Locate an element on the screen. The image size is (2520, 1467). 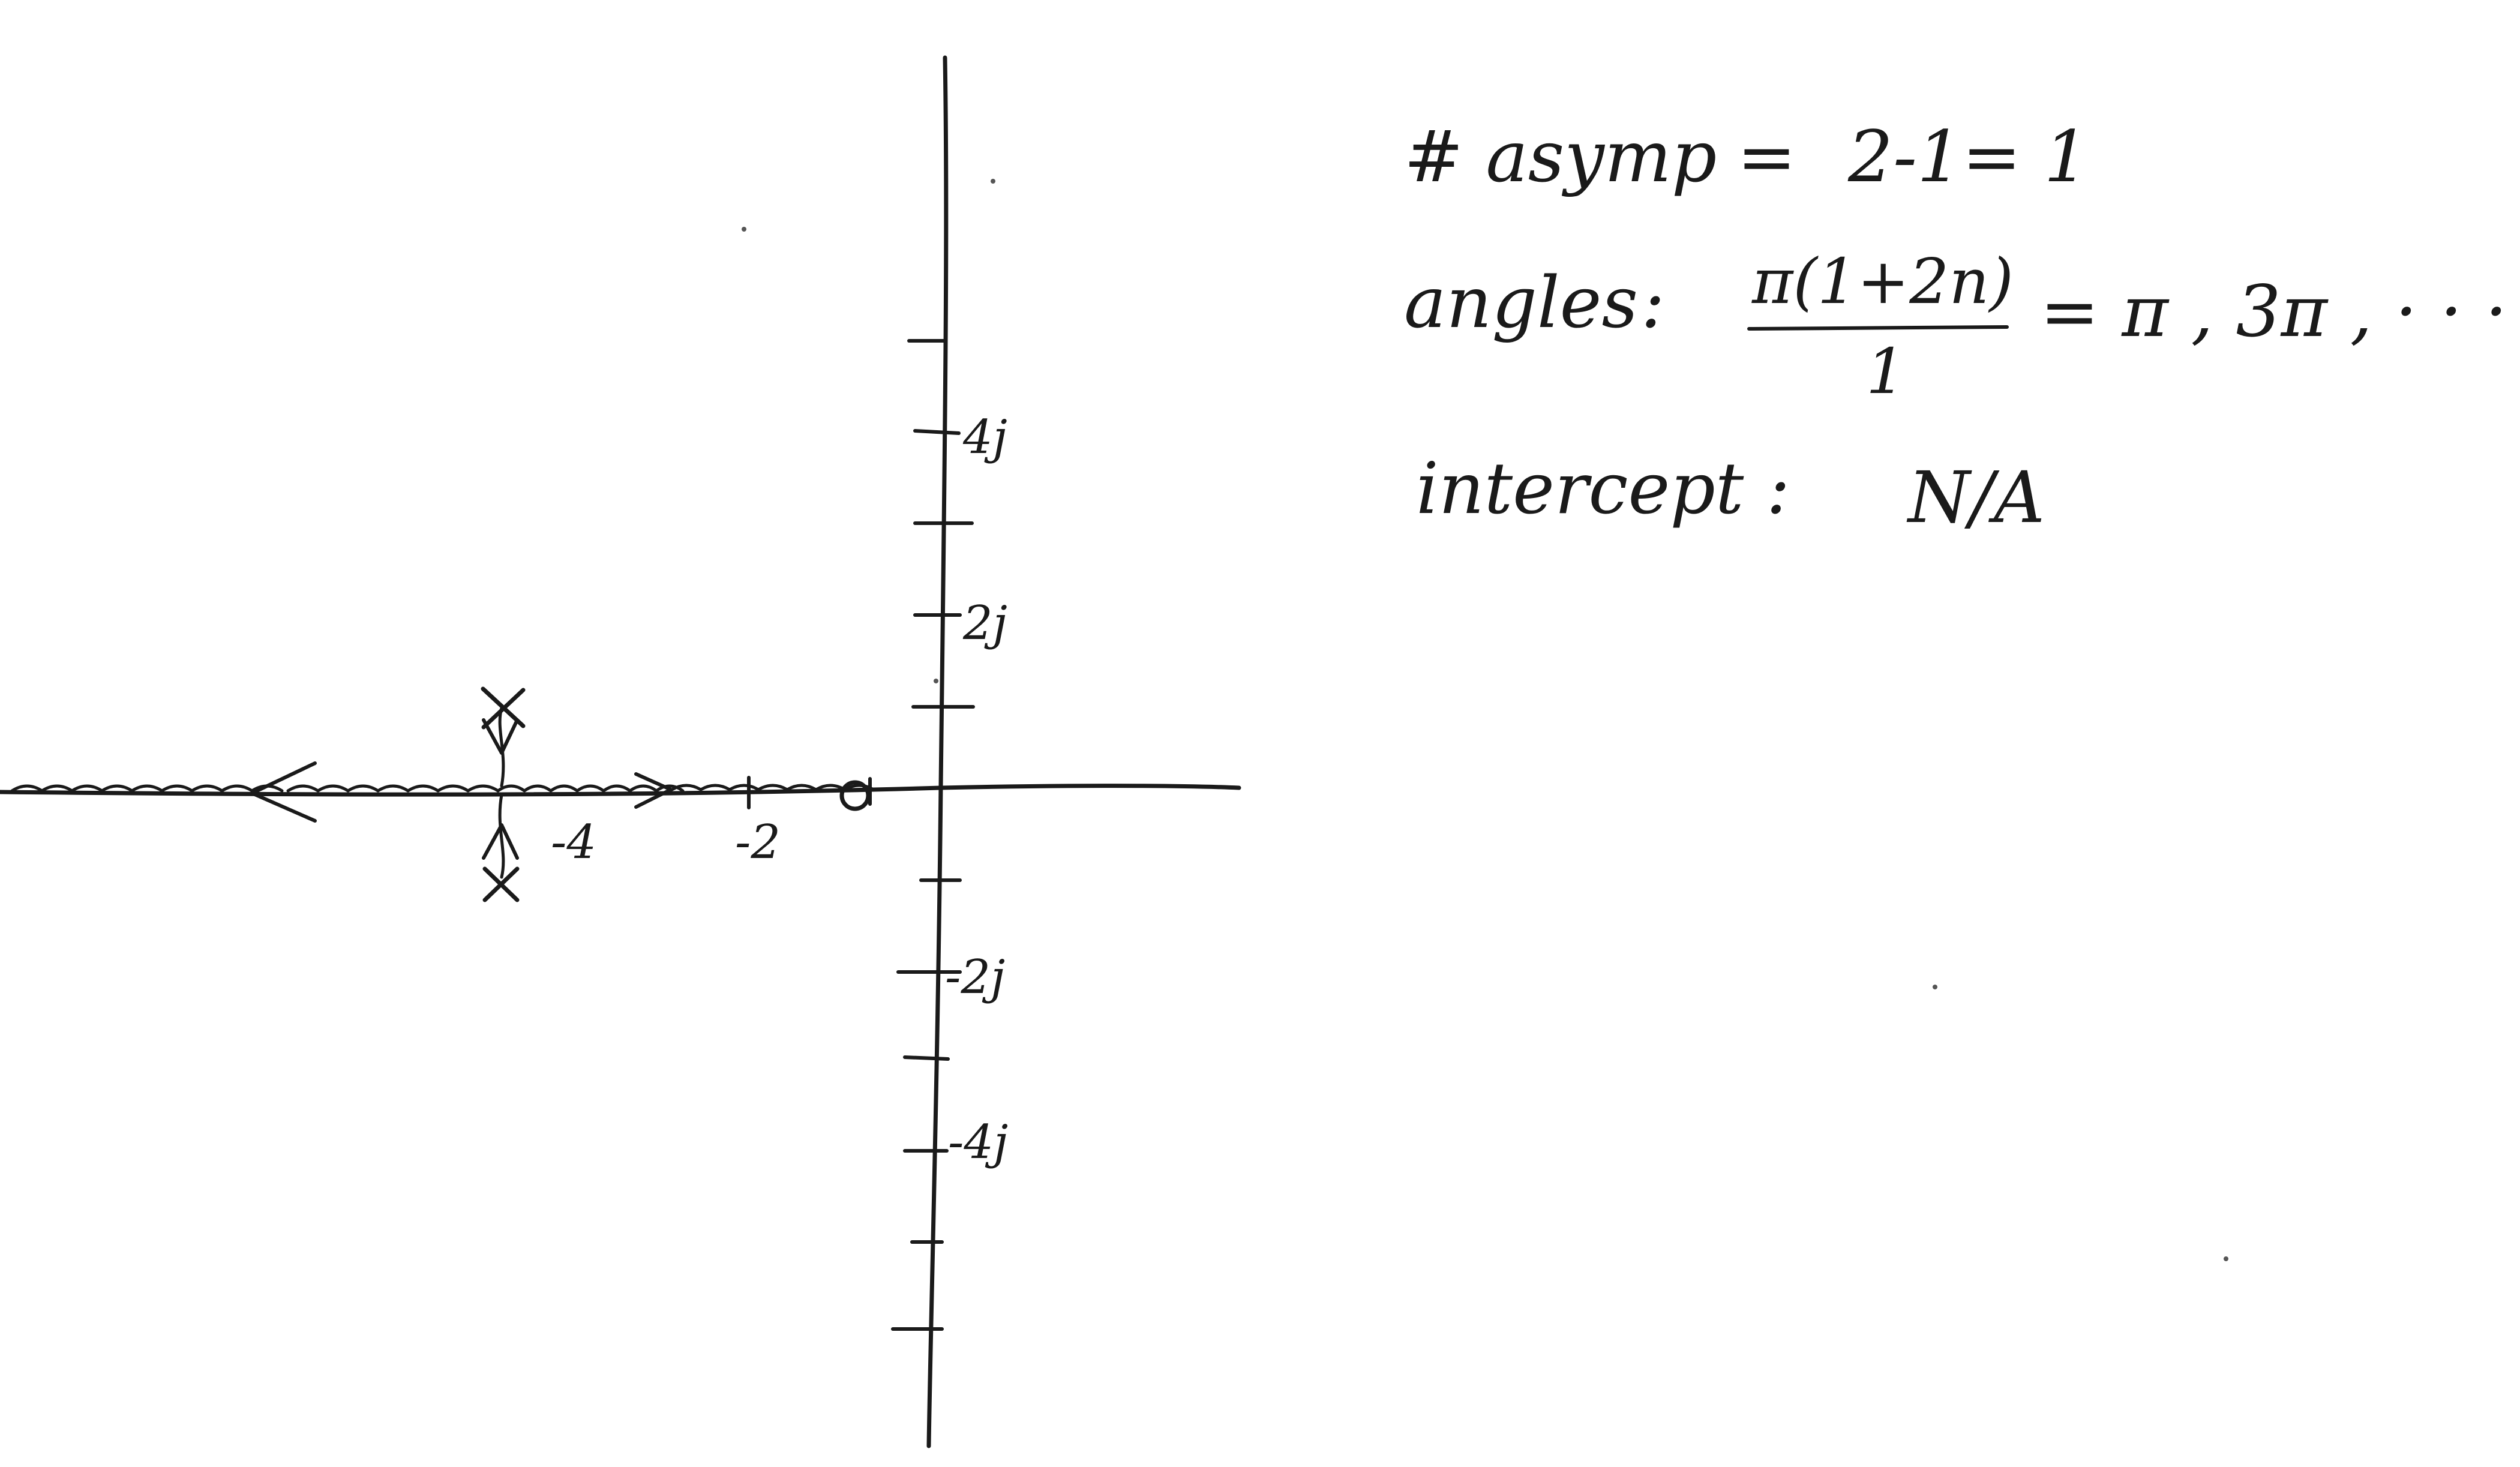
arrow-down-icon is located at coordinates (500, 736).